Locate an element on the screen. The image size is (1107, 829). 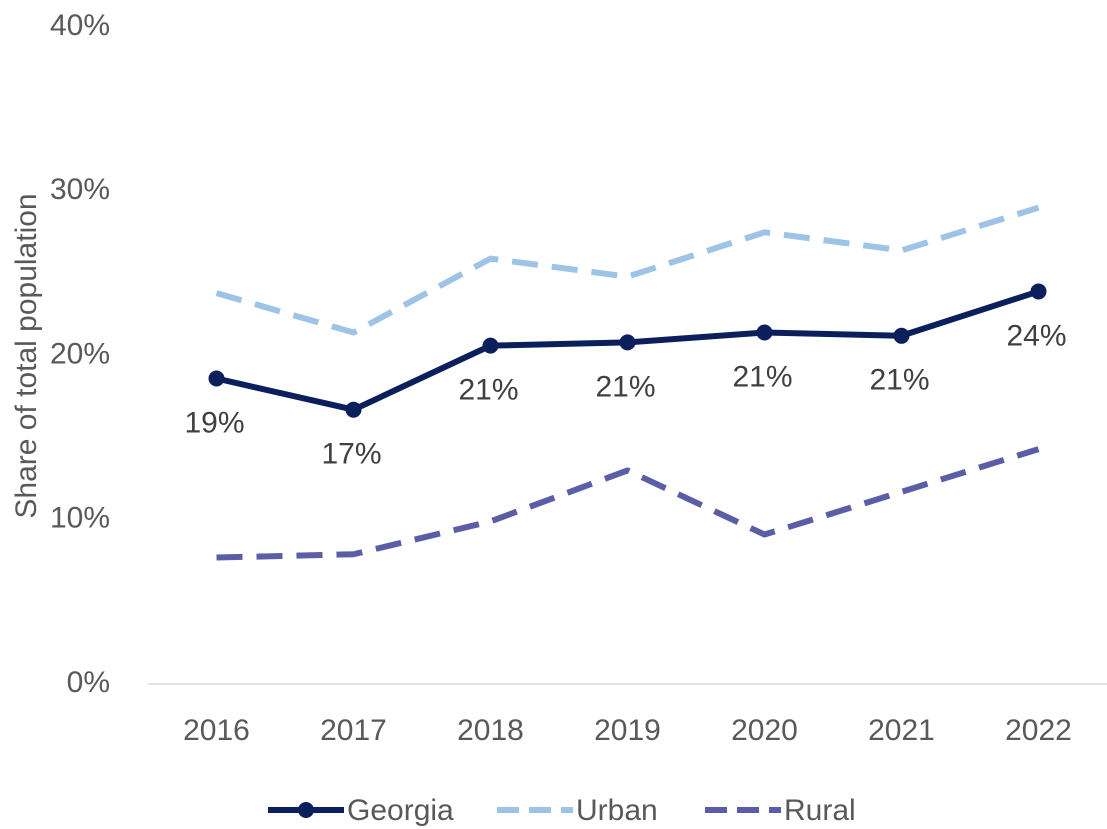
x-tick-label: 2021 is located at coordinates (901, 730).